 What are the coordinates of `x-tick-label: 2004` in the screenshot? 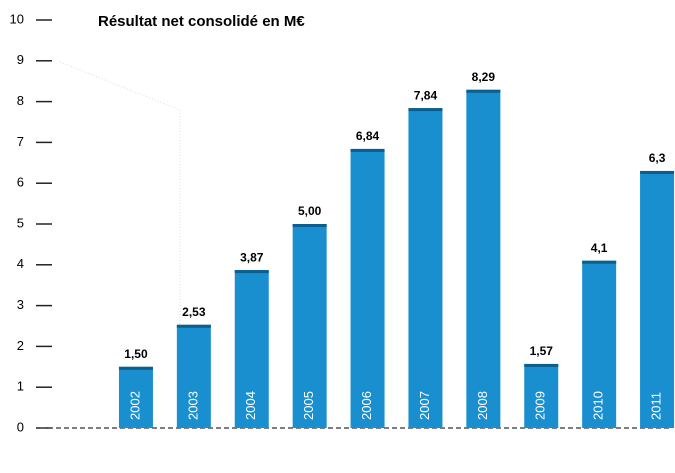 It's located at (250, 405).